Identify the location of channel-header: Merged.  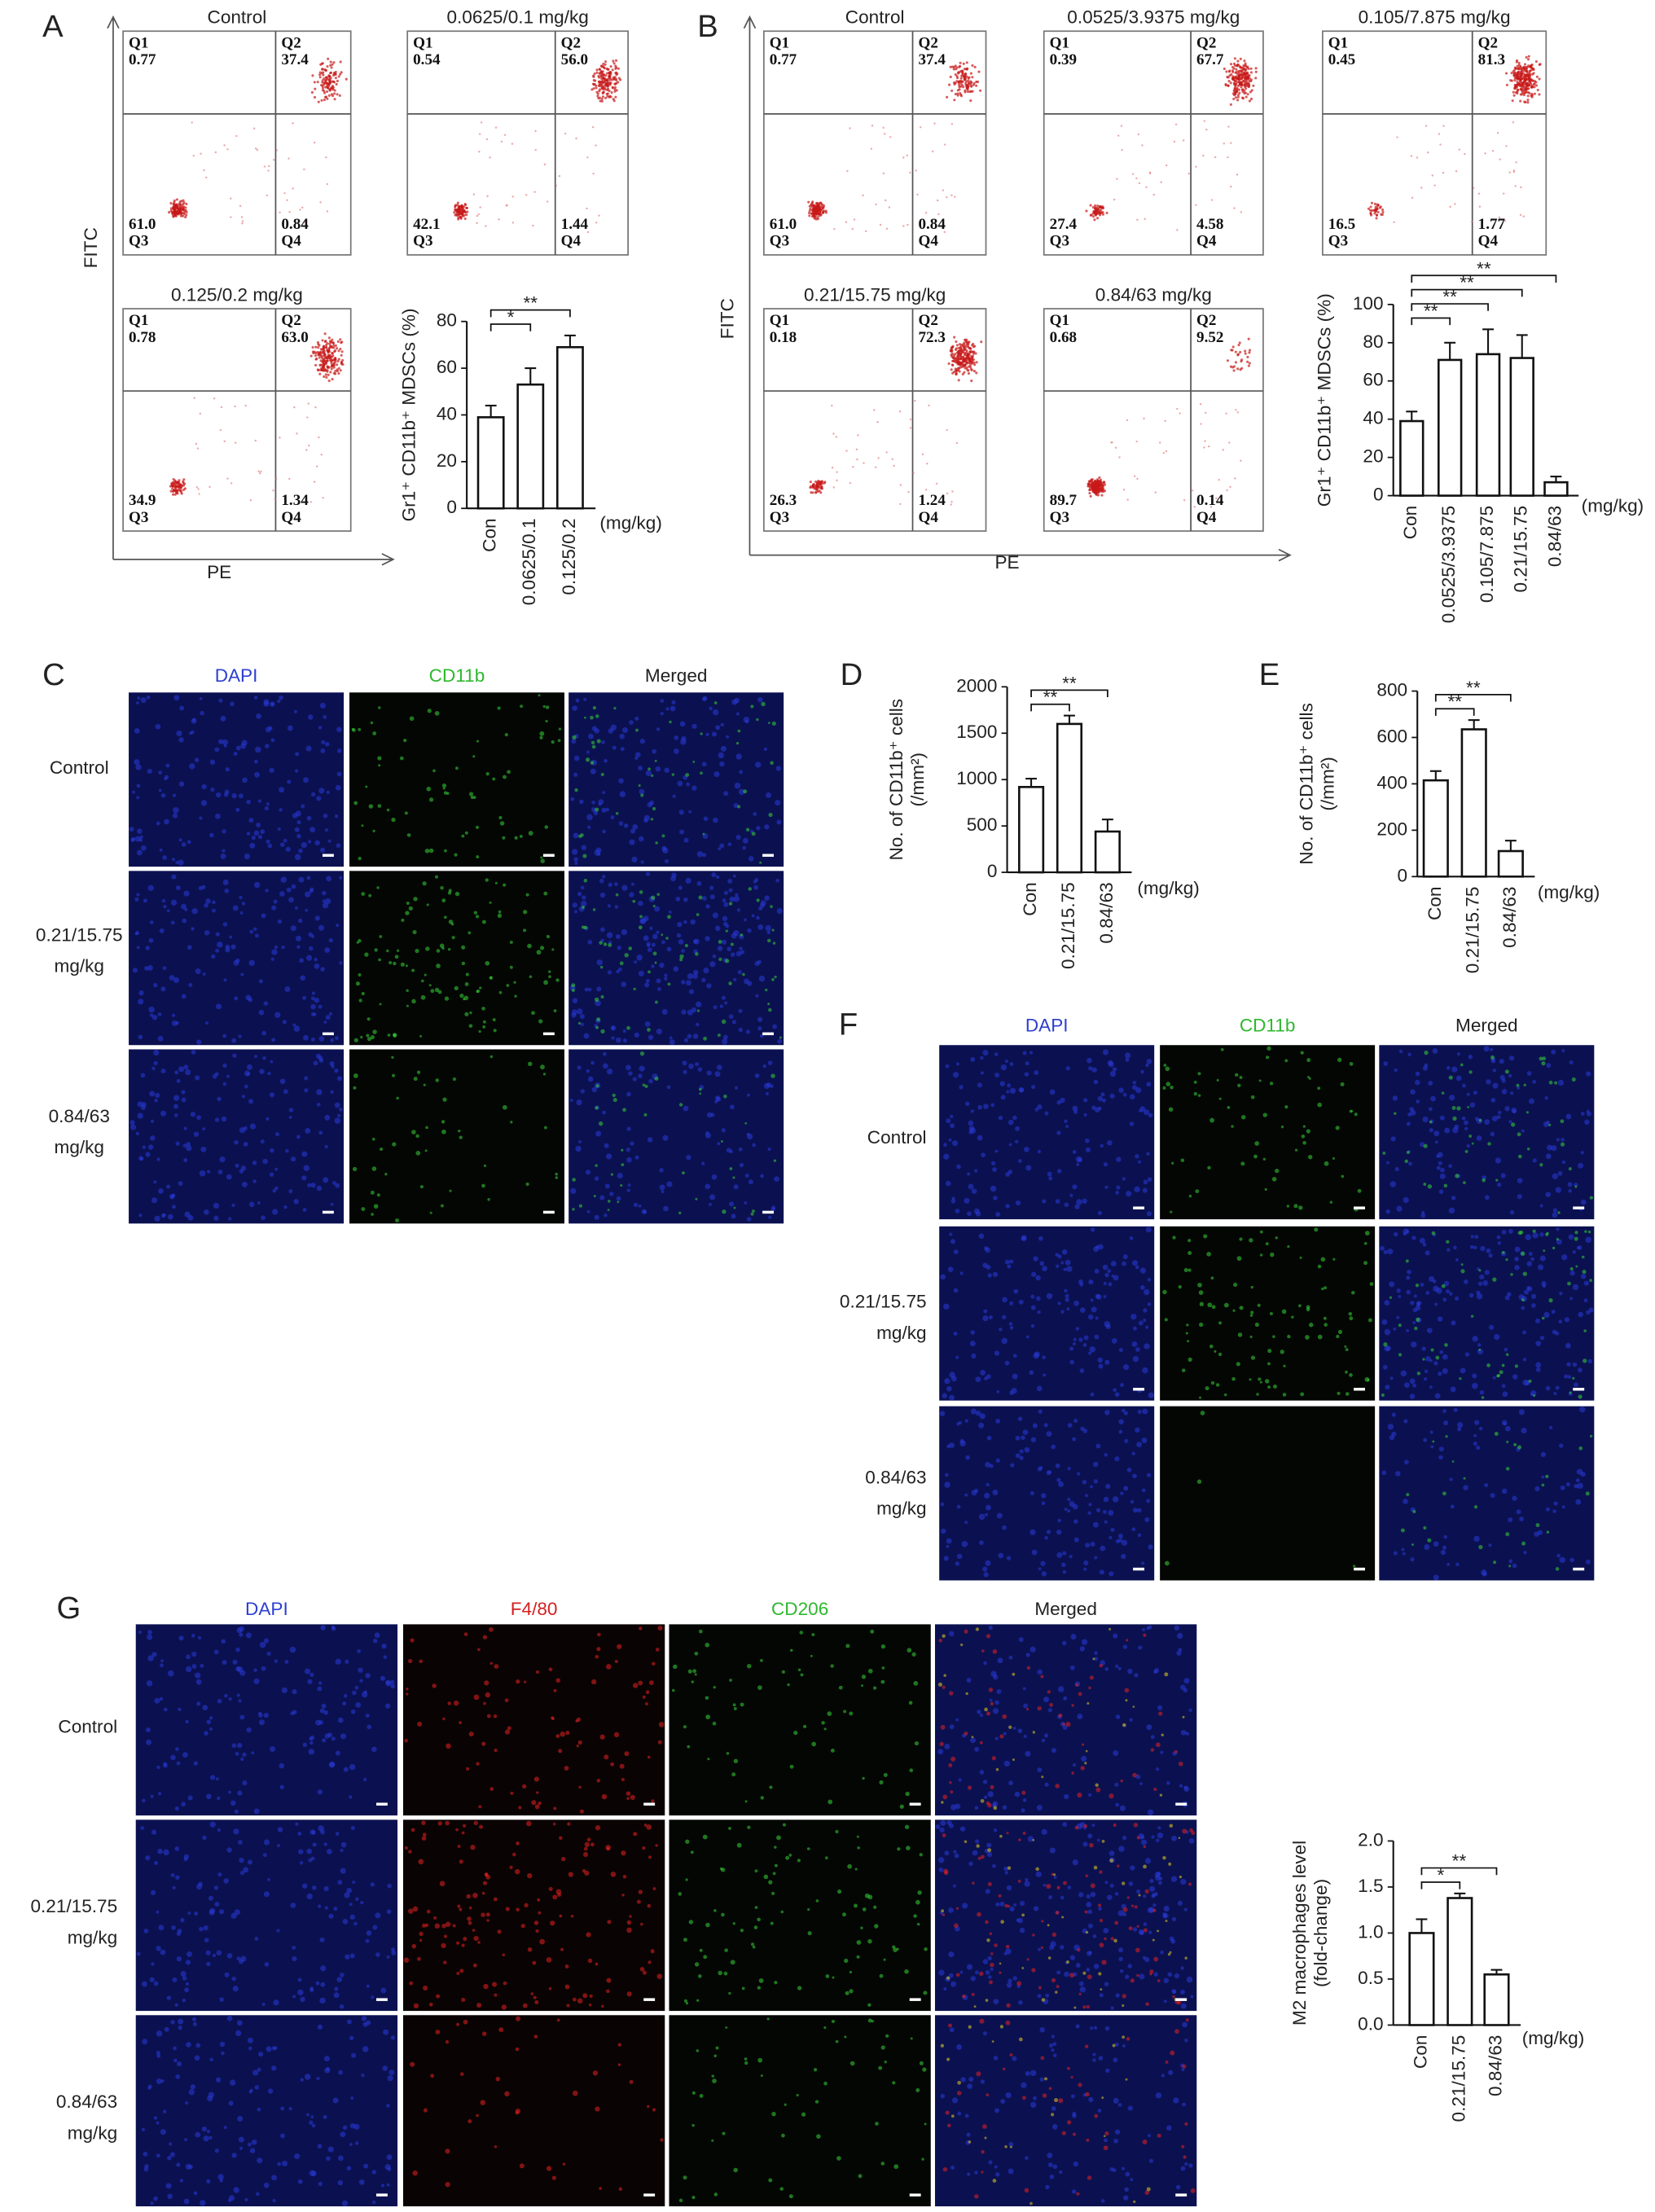
(1486, 1026).